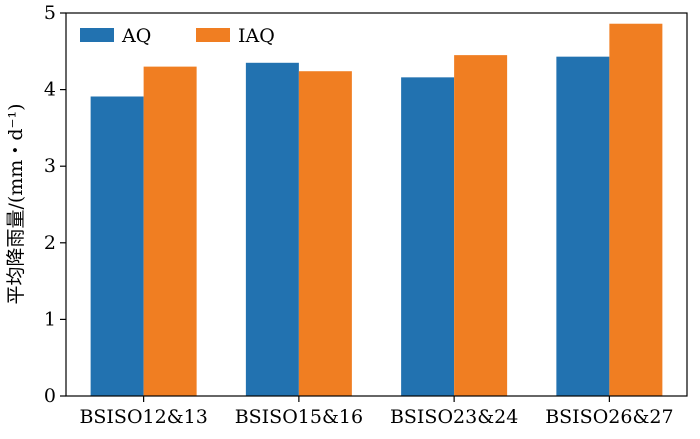 Image resolution: width=700 pixels, height=439 pixels. I want to click on x-axis: BSISO12&13 BSISO15&16 BSISO23&24 BSISO26&27, so click(376, 412).